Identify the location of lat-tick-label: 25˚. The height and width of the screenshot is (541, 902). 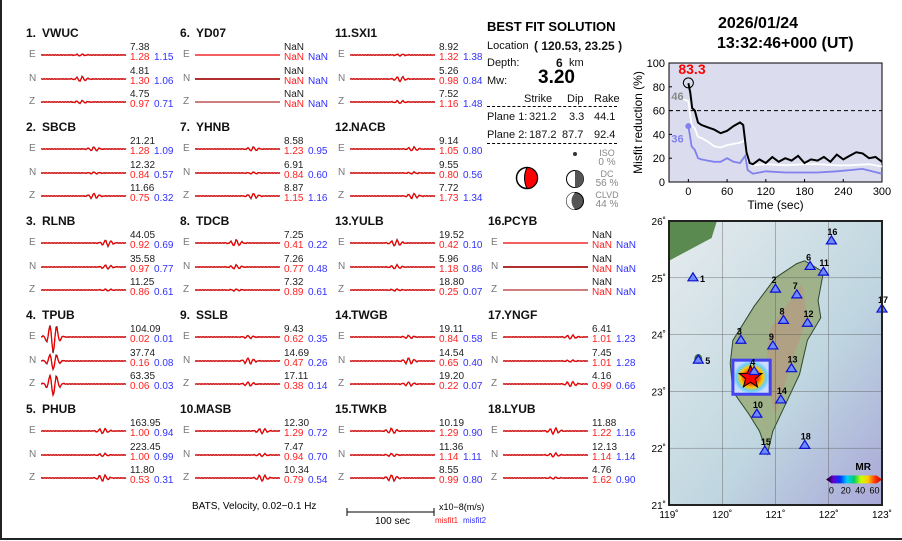
(659, 279).